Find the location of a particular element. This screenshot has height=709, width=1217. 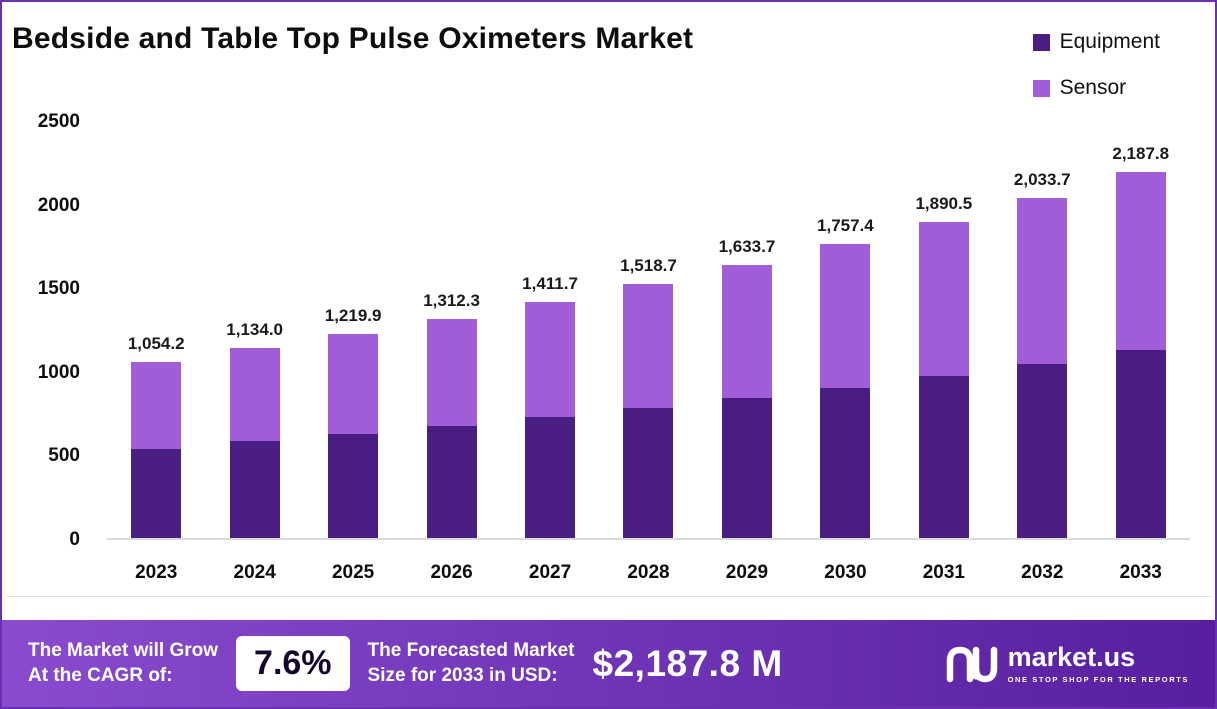

x-axis-label: 2028 is located at coordinates (648, 572).